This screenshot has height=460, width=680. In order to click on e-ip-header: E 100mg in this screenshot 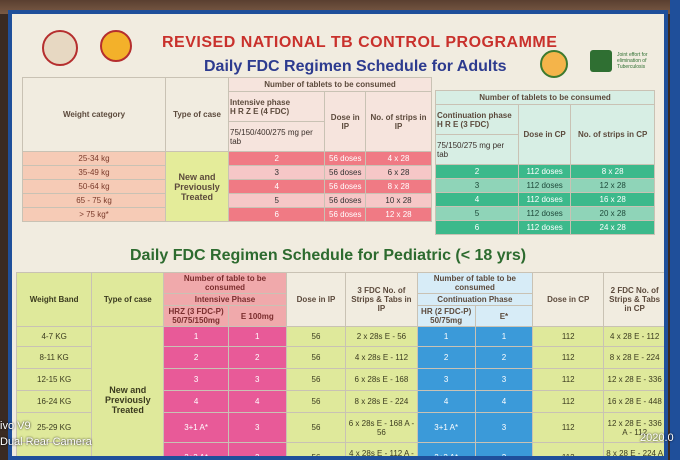, I will do `click(257, 316)`.